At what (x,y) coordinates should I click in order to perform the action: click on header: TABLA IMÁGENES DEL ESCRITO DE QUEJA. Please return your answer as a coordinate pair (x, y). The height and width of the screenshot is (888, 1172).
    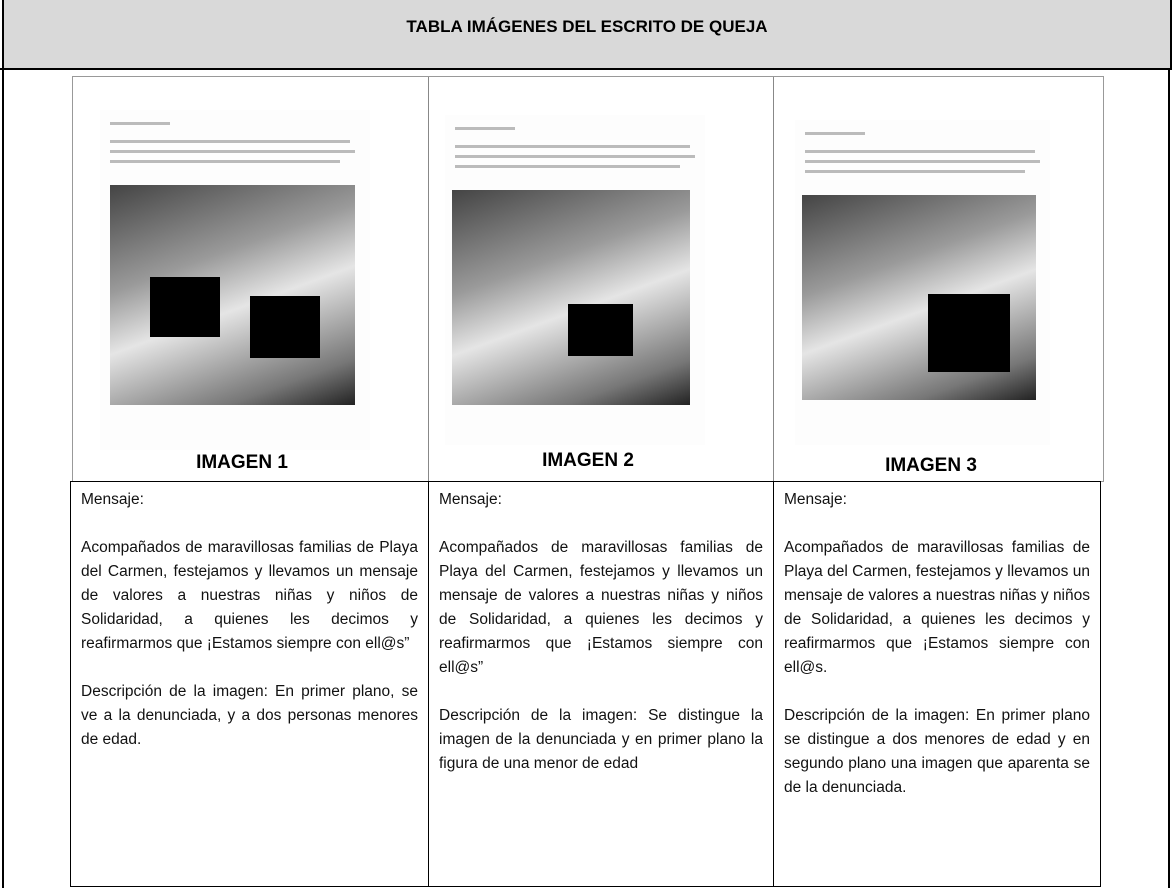
    Looking at the image, I should click on (587, 34).